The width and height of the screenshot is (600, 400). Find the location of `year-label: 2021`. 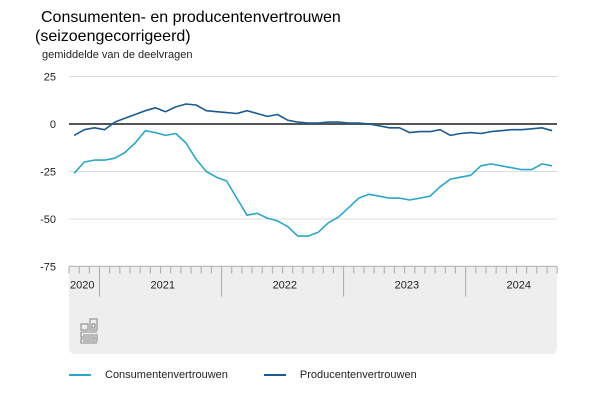

year-label: 2021 is located at coordinates (163, 286).